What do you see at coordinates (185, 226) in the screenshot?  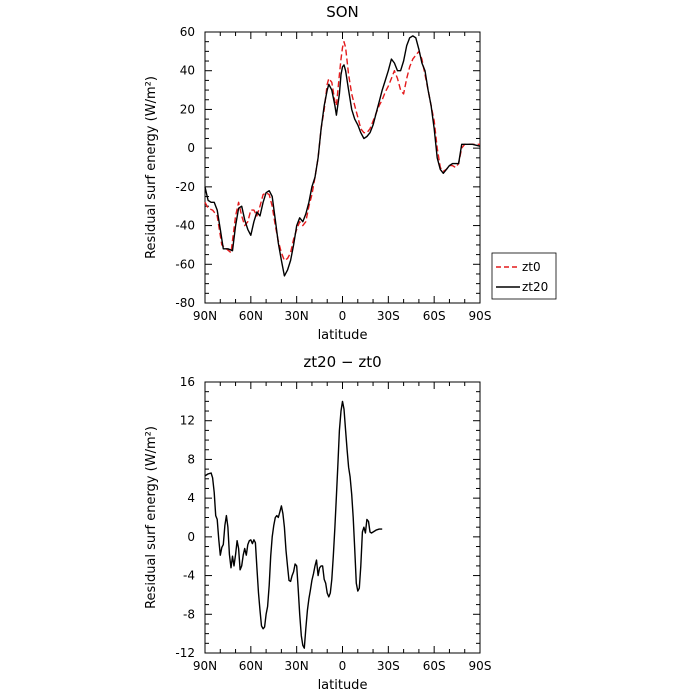 I see `y-tick-label: -40` at bounding box center [185, 226].